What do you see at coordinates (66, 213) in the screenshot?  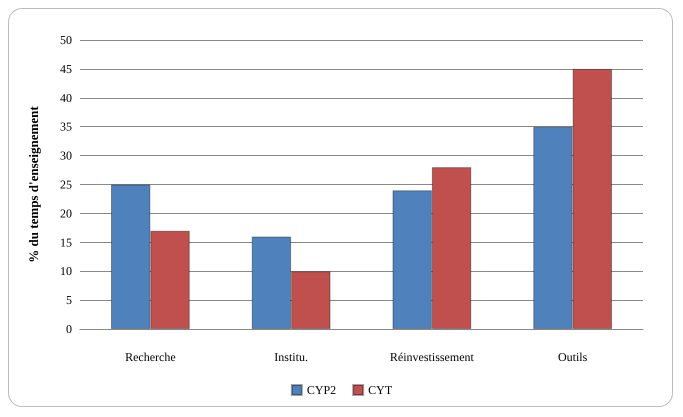 I see `y-tick-label: 20` at bounding box center [66, 213].